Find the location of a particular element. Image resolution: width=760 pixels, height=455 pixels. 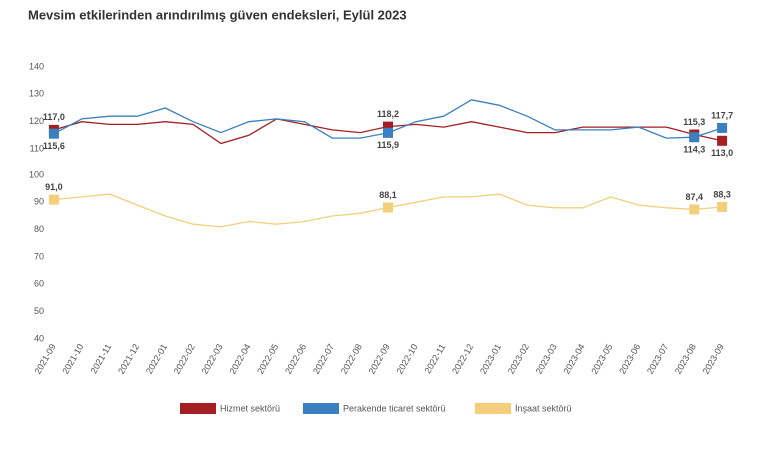

x-tick-label: 2023-09 is located at coordinates (713, 359).